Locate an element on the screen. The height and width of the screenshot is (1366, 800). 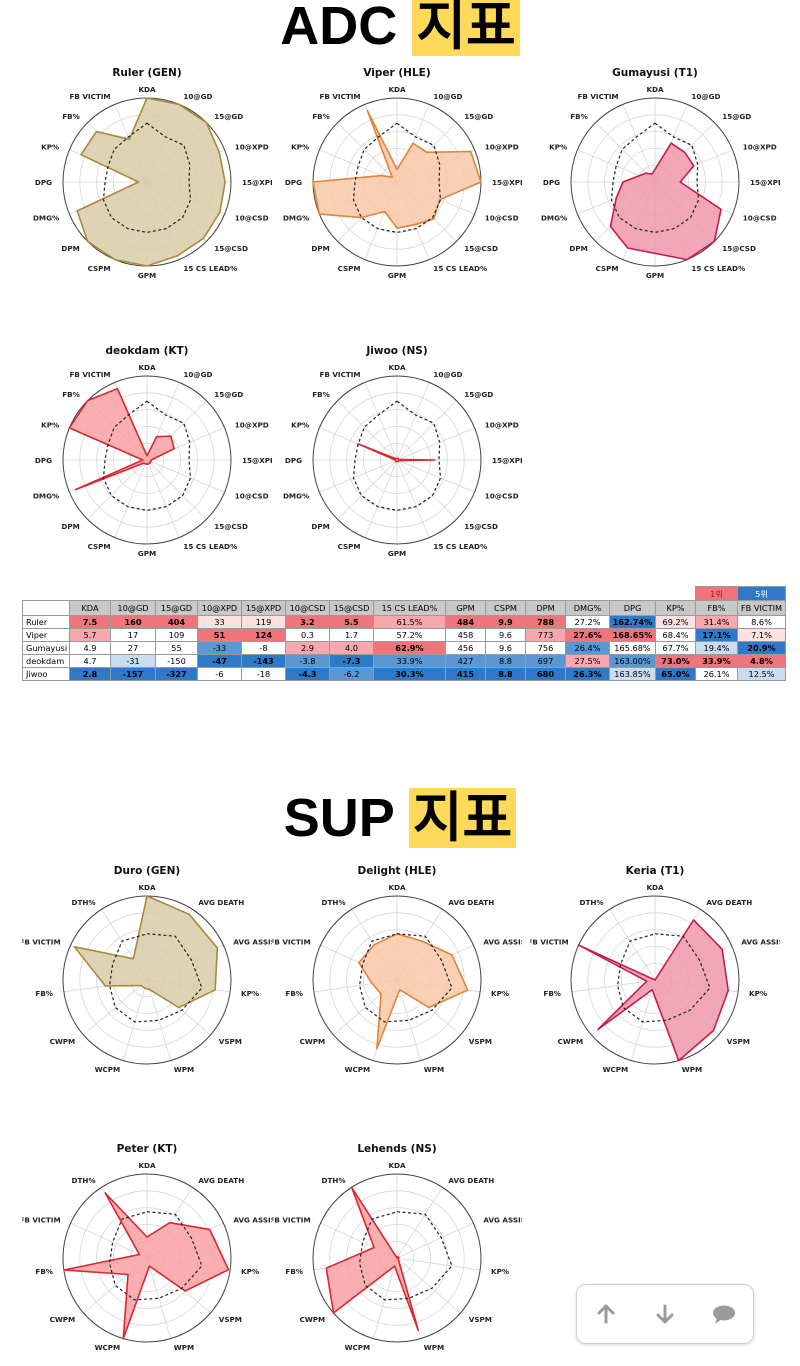
table-cell: 27.5% is located at coordinates (587, 661).